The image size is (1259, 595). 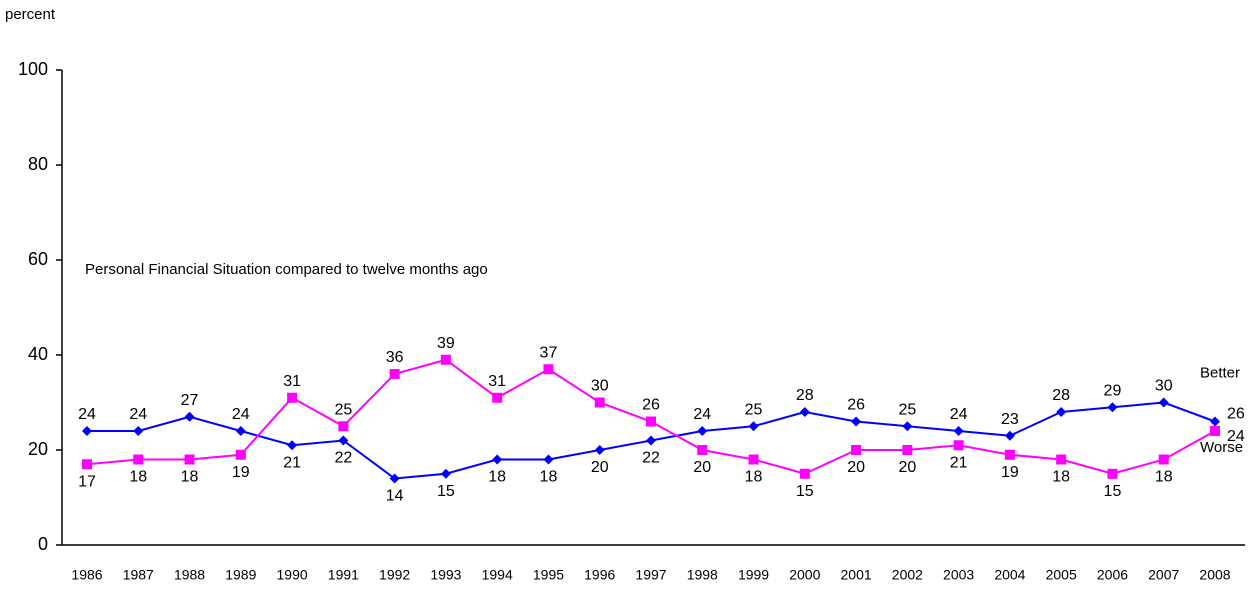 I want to click on data-label: 23, so click(x=1010, y=419).